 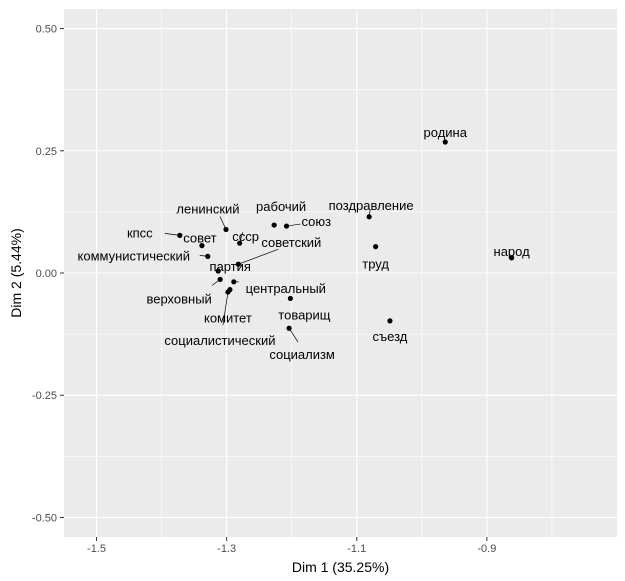 What do you see at coordinates (340, 567) in the screenshot?
I see `x-axis-title: Dim 1 (35.25%)` at bounding box center [340, 567].